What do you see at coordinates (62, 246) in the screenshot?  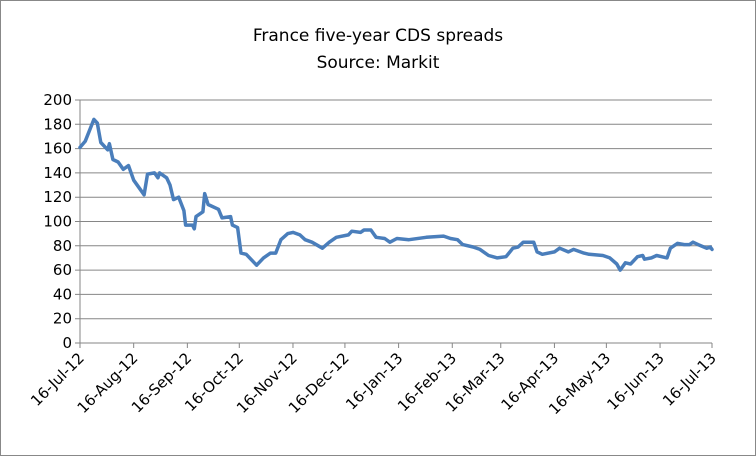 I see `y-tick-label: 80` at bounding box center [62, 246].